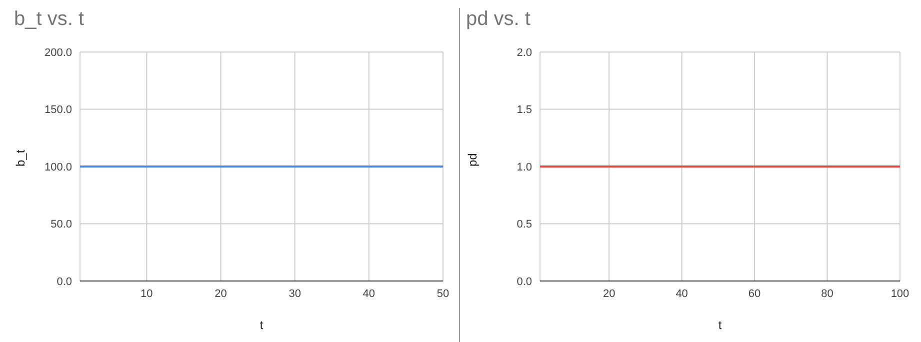 The image size is (921, 342). Describe the element at coordinates (827, 294) in the screenshot. I see `x-tick-label: 80` at that location.